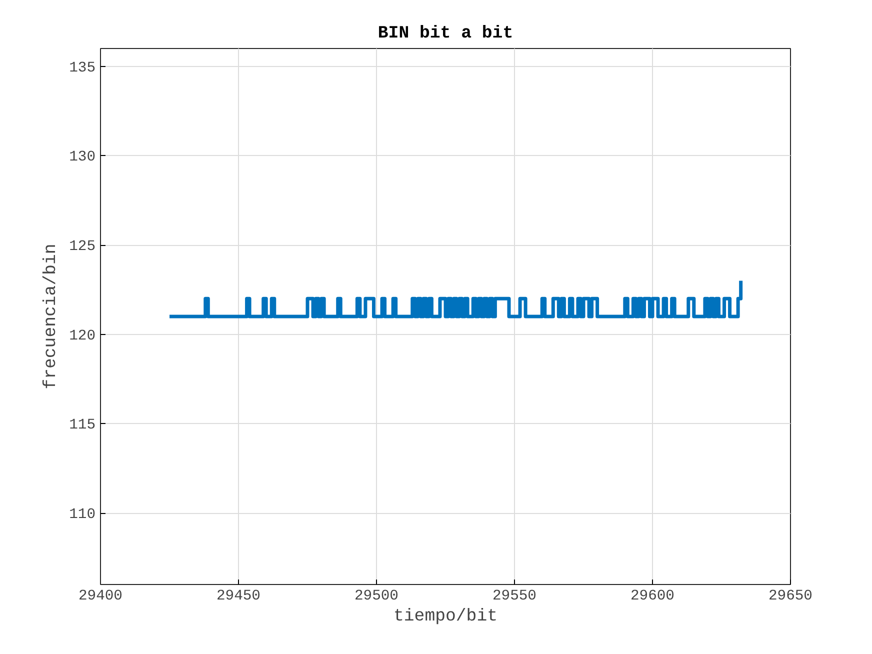  I want to click on chart-title: BIN bit a bit, so click(446, 34).